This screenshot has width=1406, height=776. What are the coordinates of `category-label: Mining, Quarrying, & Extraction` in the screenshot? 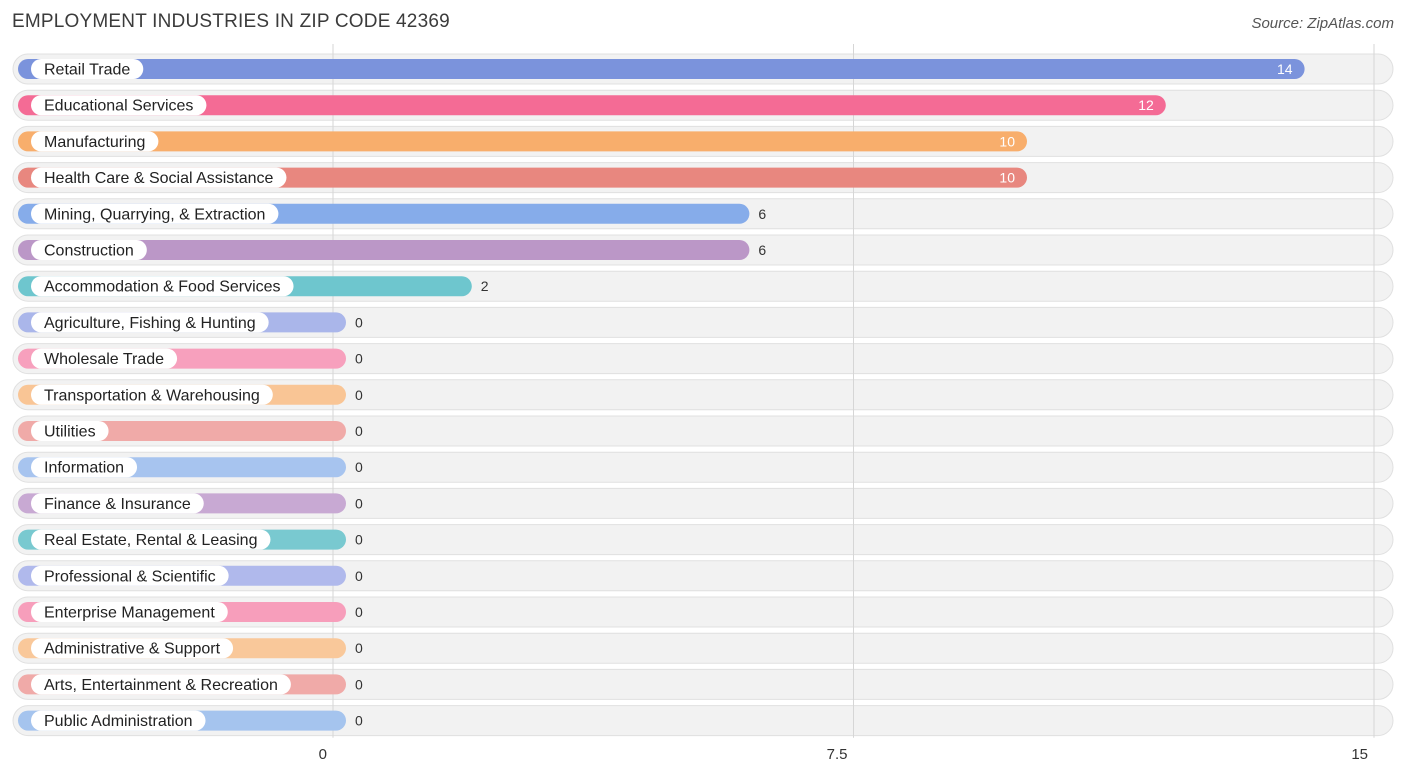 It's located at (154, 214).